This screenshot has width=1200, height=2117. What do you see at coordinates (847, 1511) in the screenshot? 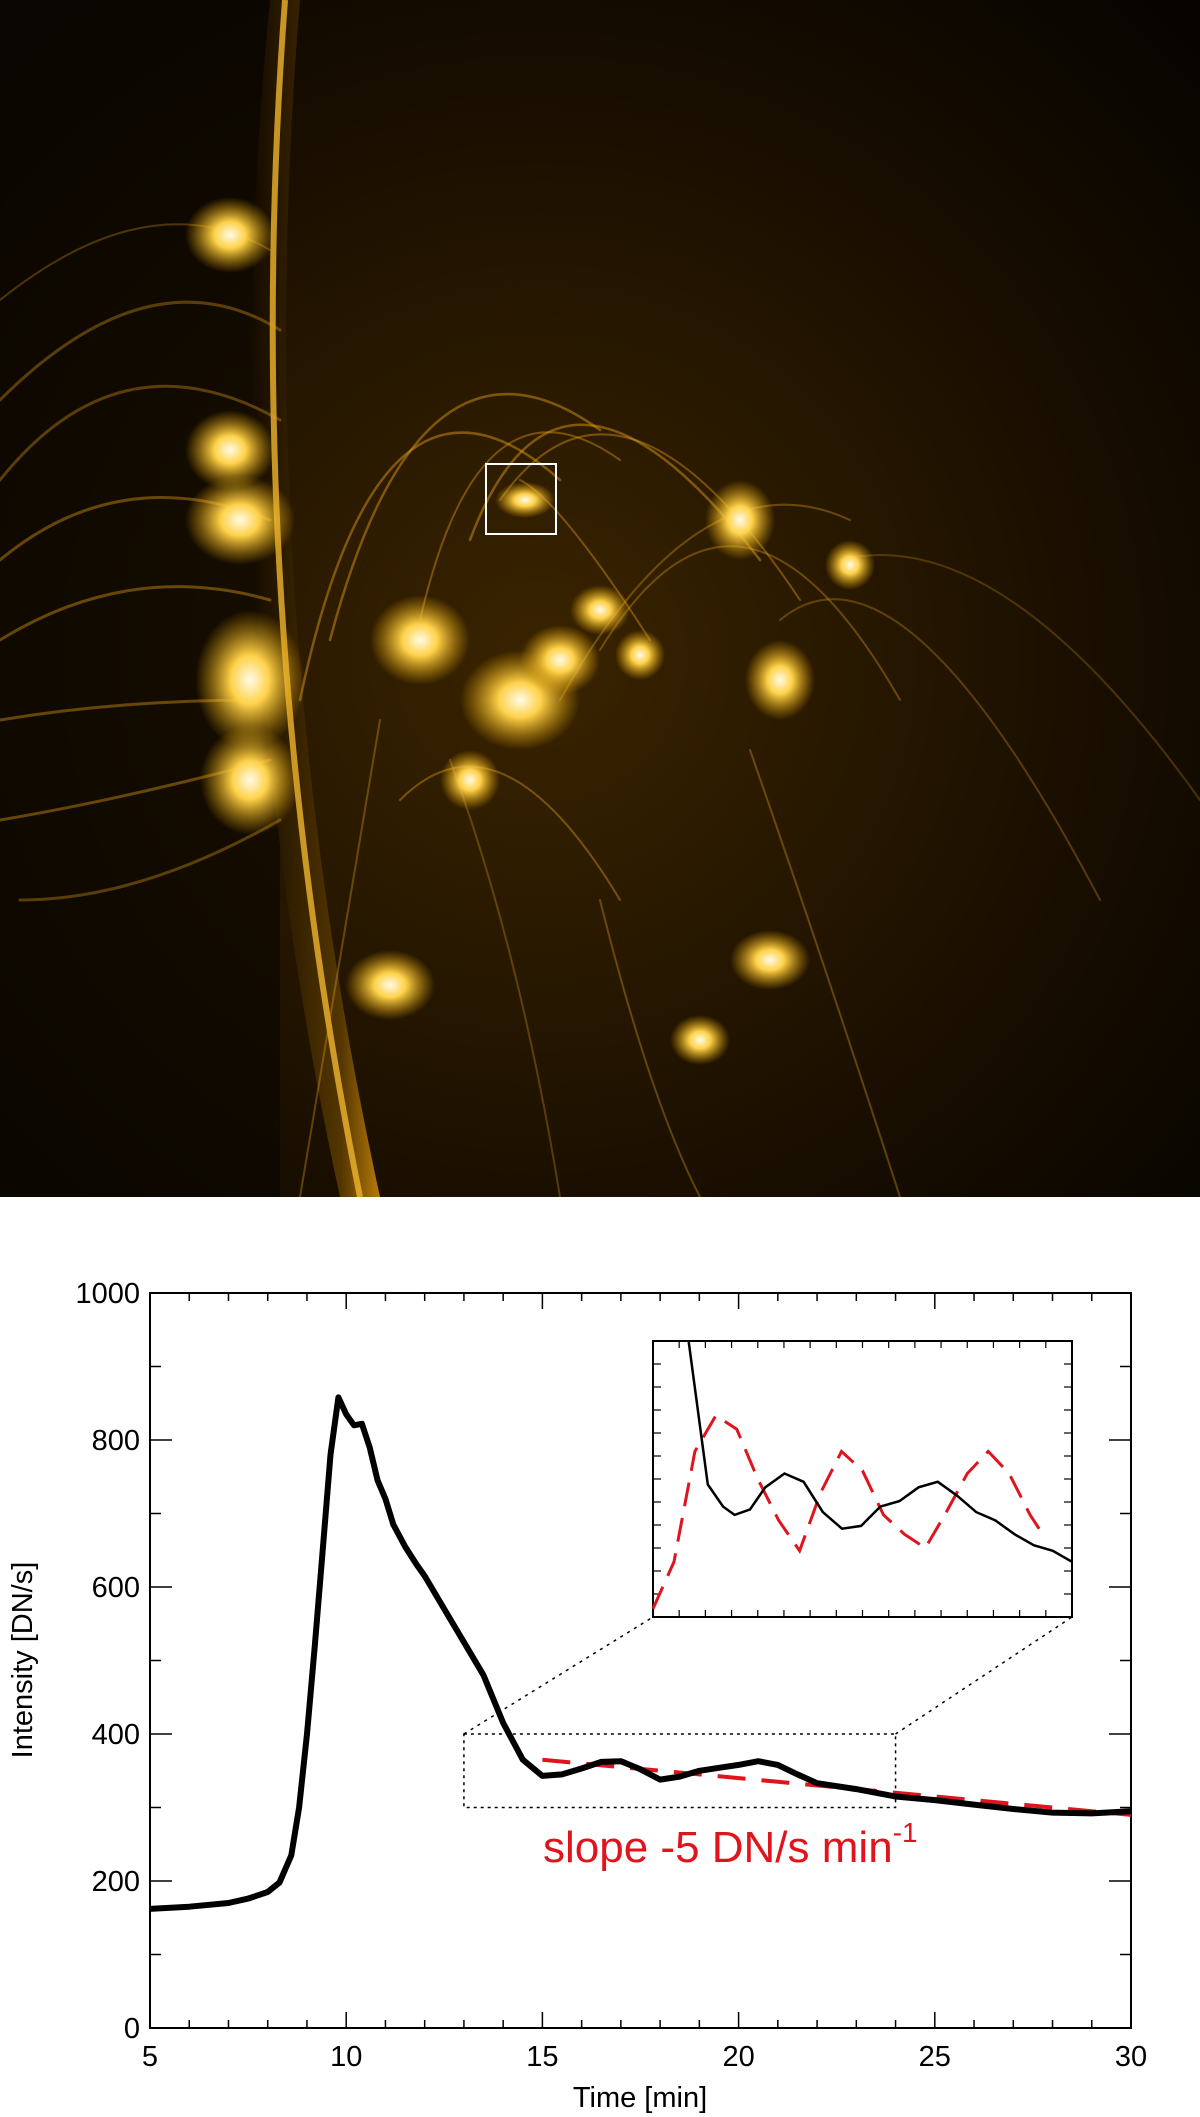
I see `inset-detrended-red-curve` at bounding box center [847, 1511].